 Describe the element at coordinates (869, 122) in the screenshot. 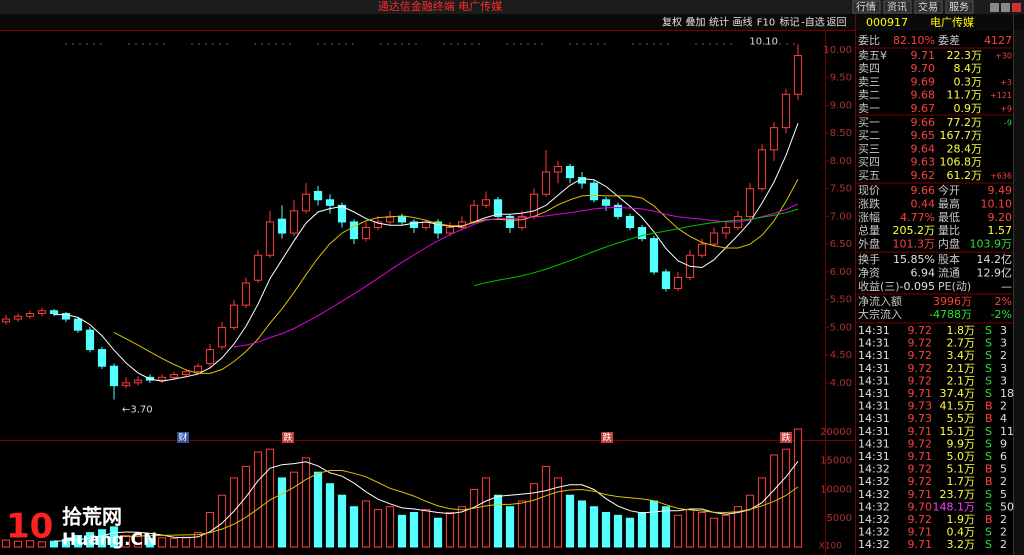

I see `order-label: 买一` at that location.